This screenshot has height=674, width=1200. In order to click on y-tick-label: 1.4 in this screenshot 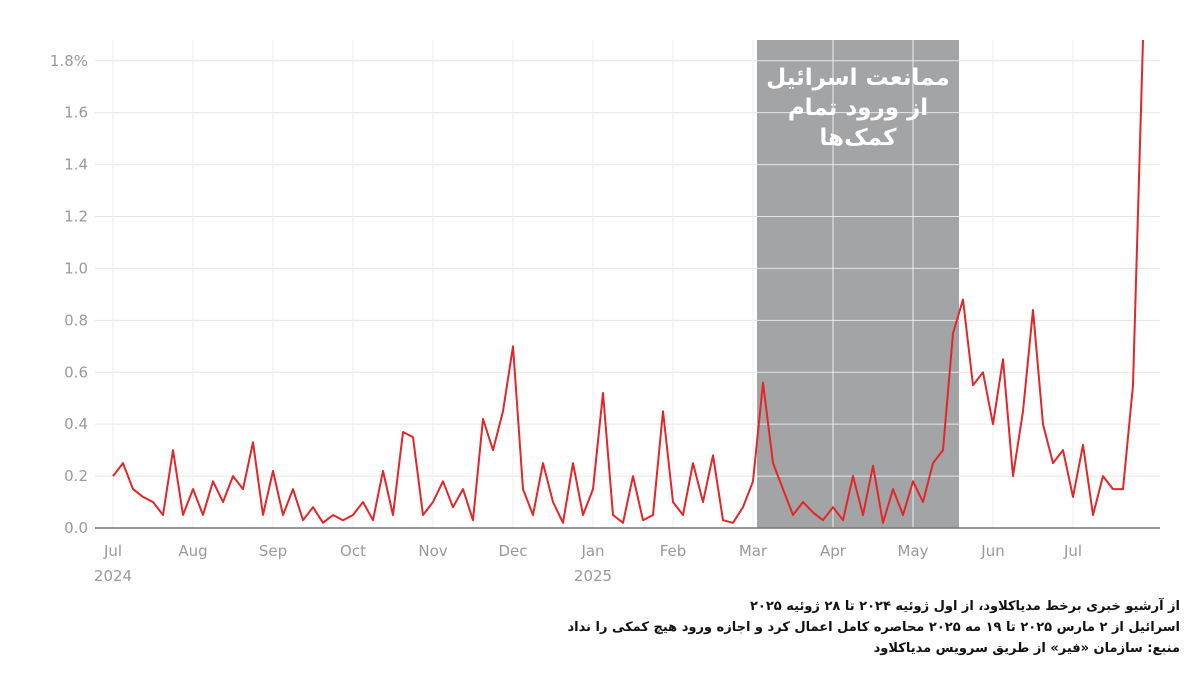, I will do `click(76, 165)`.